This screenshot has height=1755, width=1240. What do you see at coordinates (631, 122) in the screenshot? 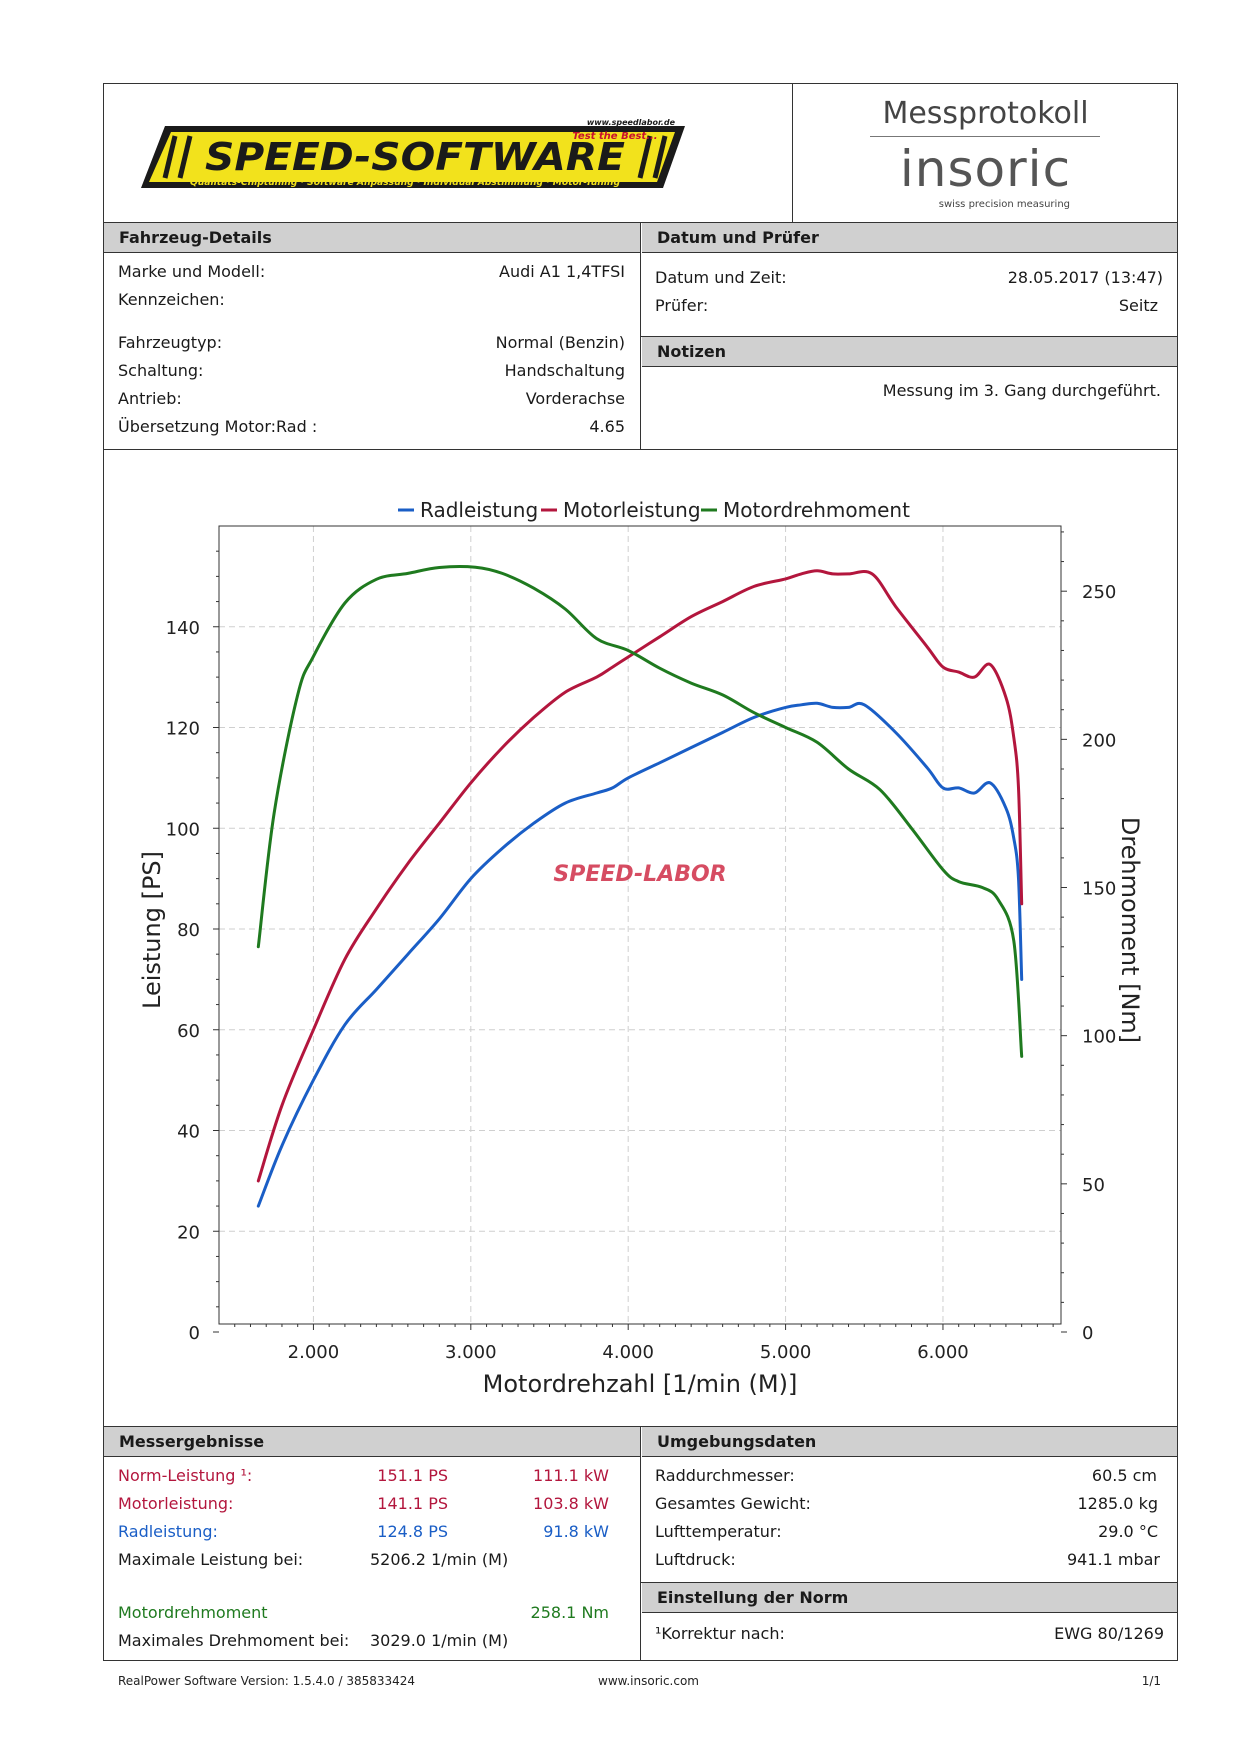
I see `logo-top-text: www.speedlabor.de` at bounding box center [631, 122].